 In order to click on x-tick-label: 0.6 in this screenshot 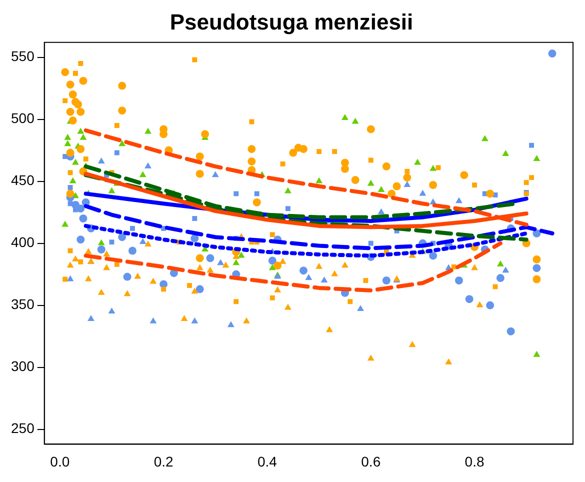, I will do `click(371, 461)`.